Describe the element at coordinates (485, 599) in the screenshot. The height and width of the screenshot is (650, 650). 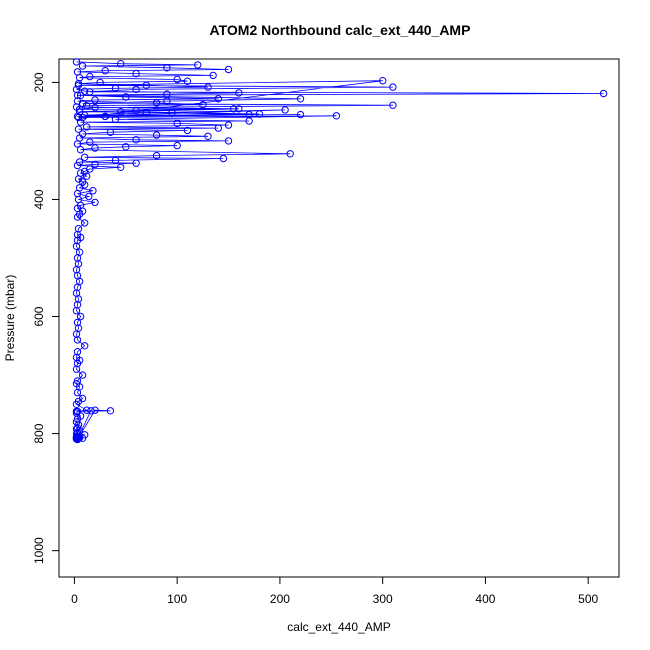
I see `x-tick-label: 400` at that location.